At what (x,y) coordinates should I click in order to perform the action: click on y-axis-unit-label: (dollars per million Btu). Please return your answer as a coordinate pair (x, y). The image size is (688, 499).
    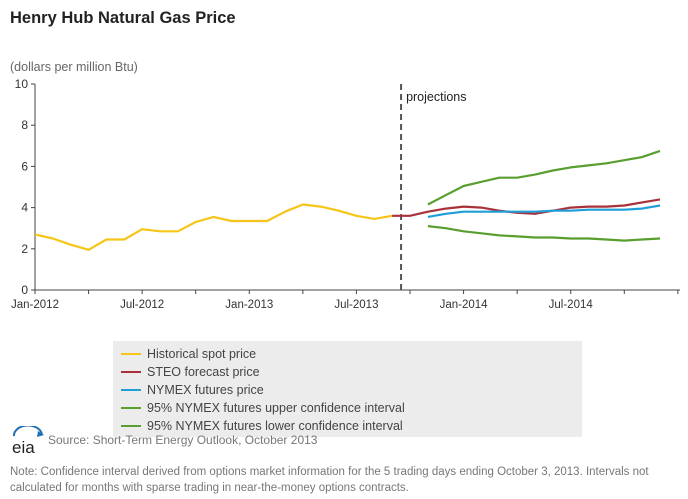
    Looking at the image, I should click on (74, 67).